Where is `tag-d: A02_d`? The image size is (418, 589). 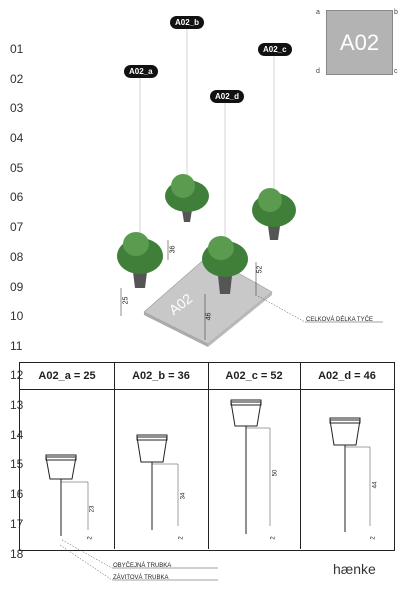
tag-d: A02_d is located at coordinates (227, 96).